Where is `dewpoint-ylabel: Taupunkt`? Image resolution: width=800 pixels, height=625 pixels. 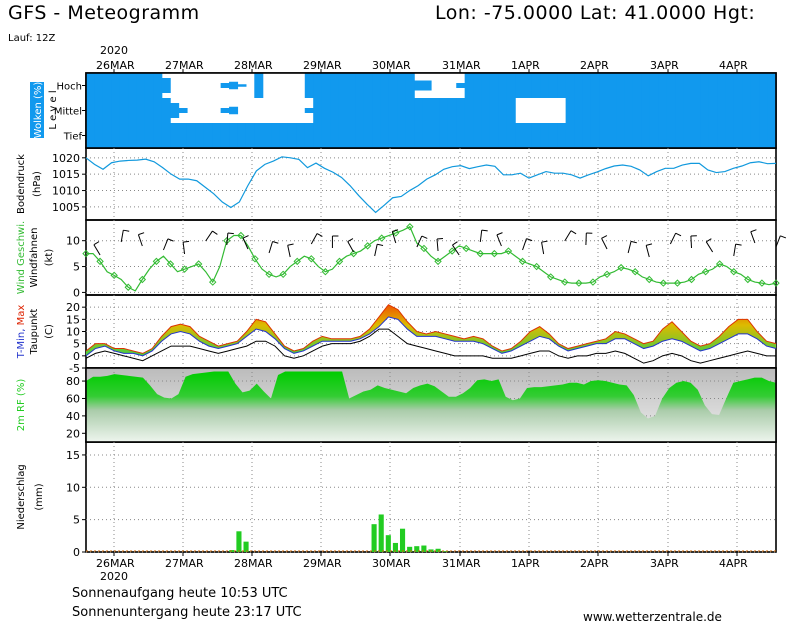
dewpoint-ylabel: Taupunkt is located at coordinates (34, 332).